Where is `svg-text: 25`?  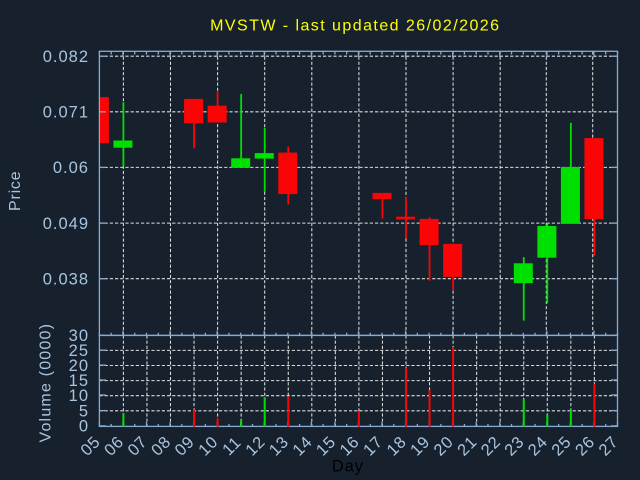 svg-text: 25 is located at coordinates (79, 351).